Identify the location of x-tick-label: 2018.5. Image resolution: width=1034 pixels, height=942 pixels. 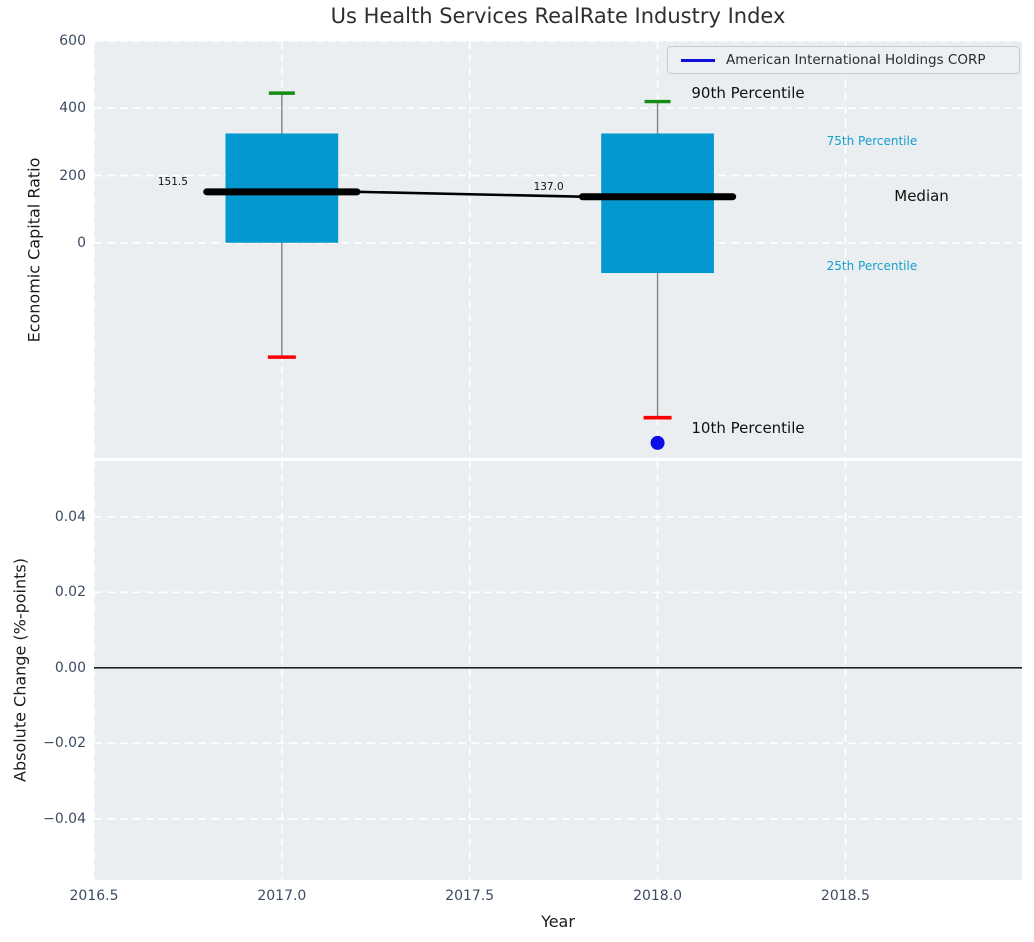
(845, 896).